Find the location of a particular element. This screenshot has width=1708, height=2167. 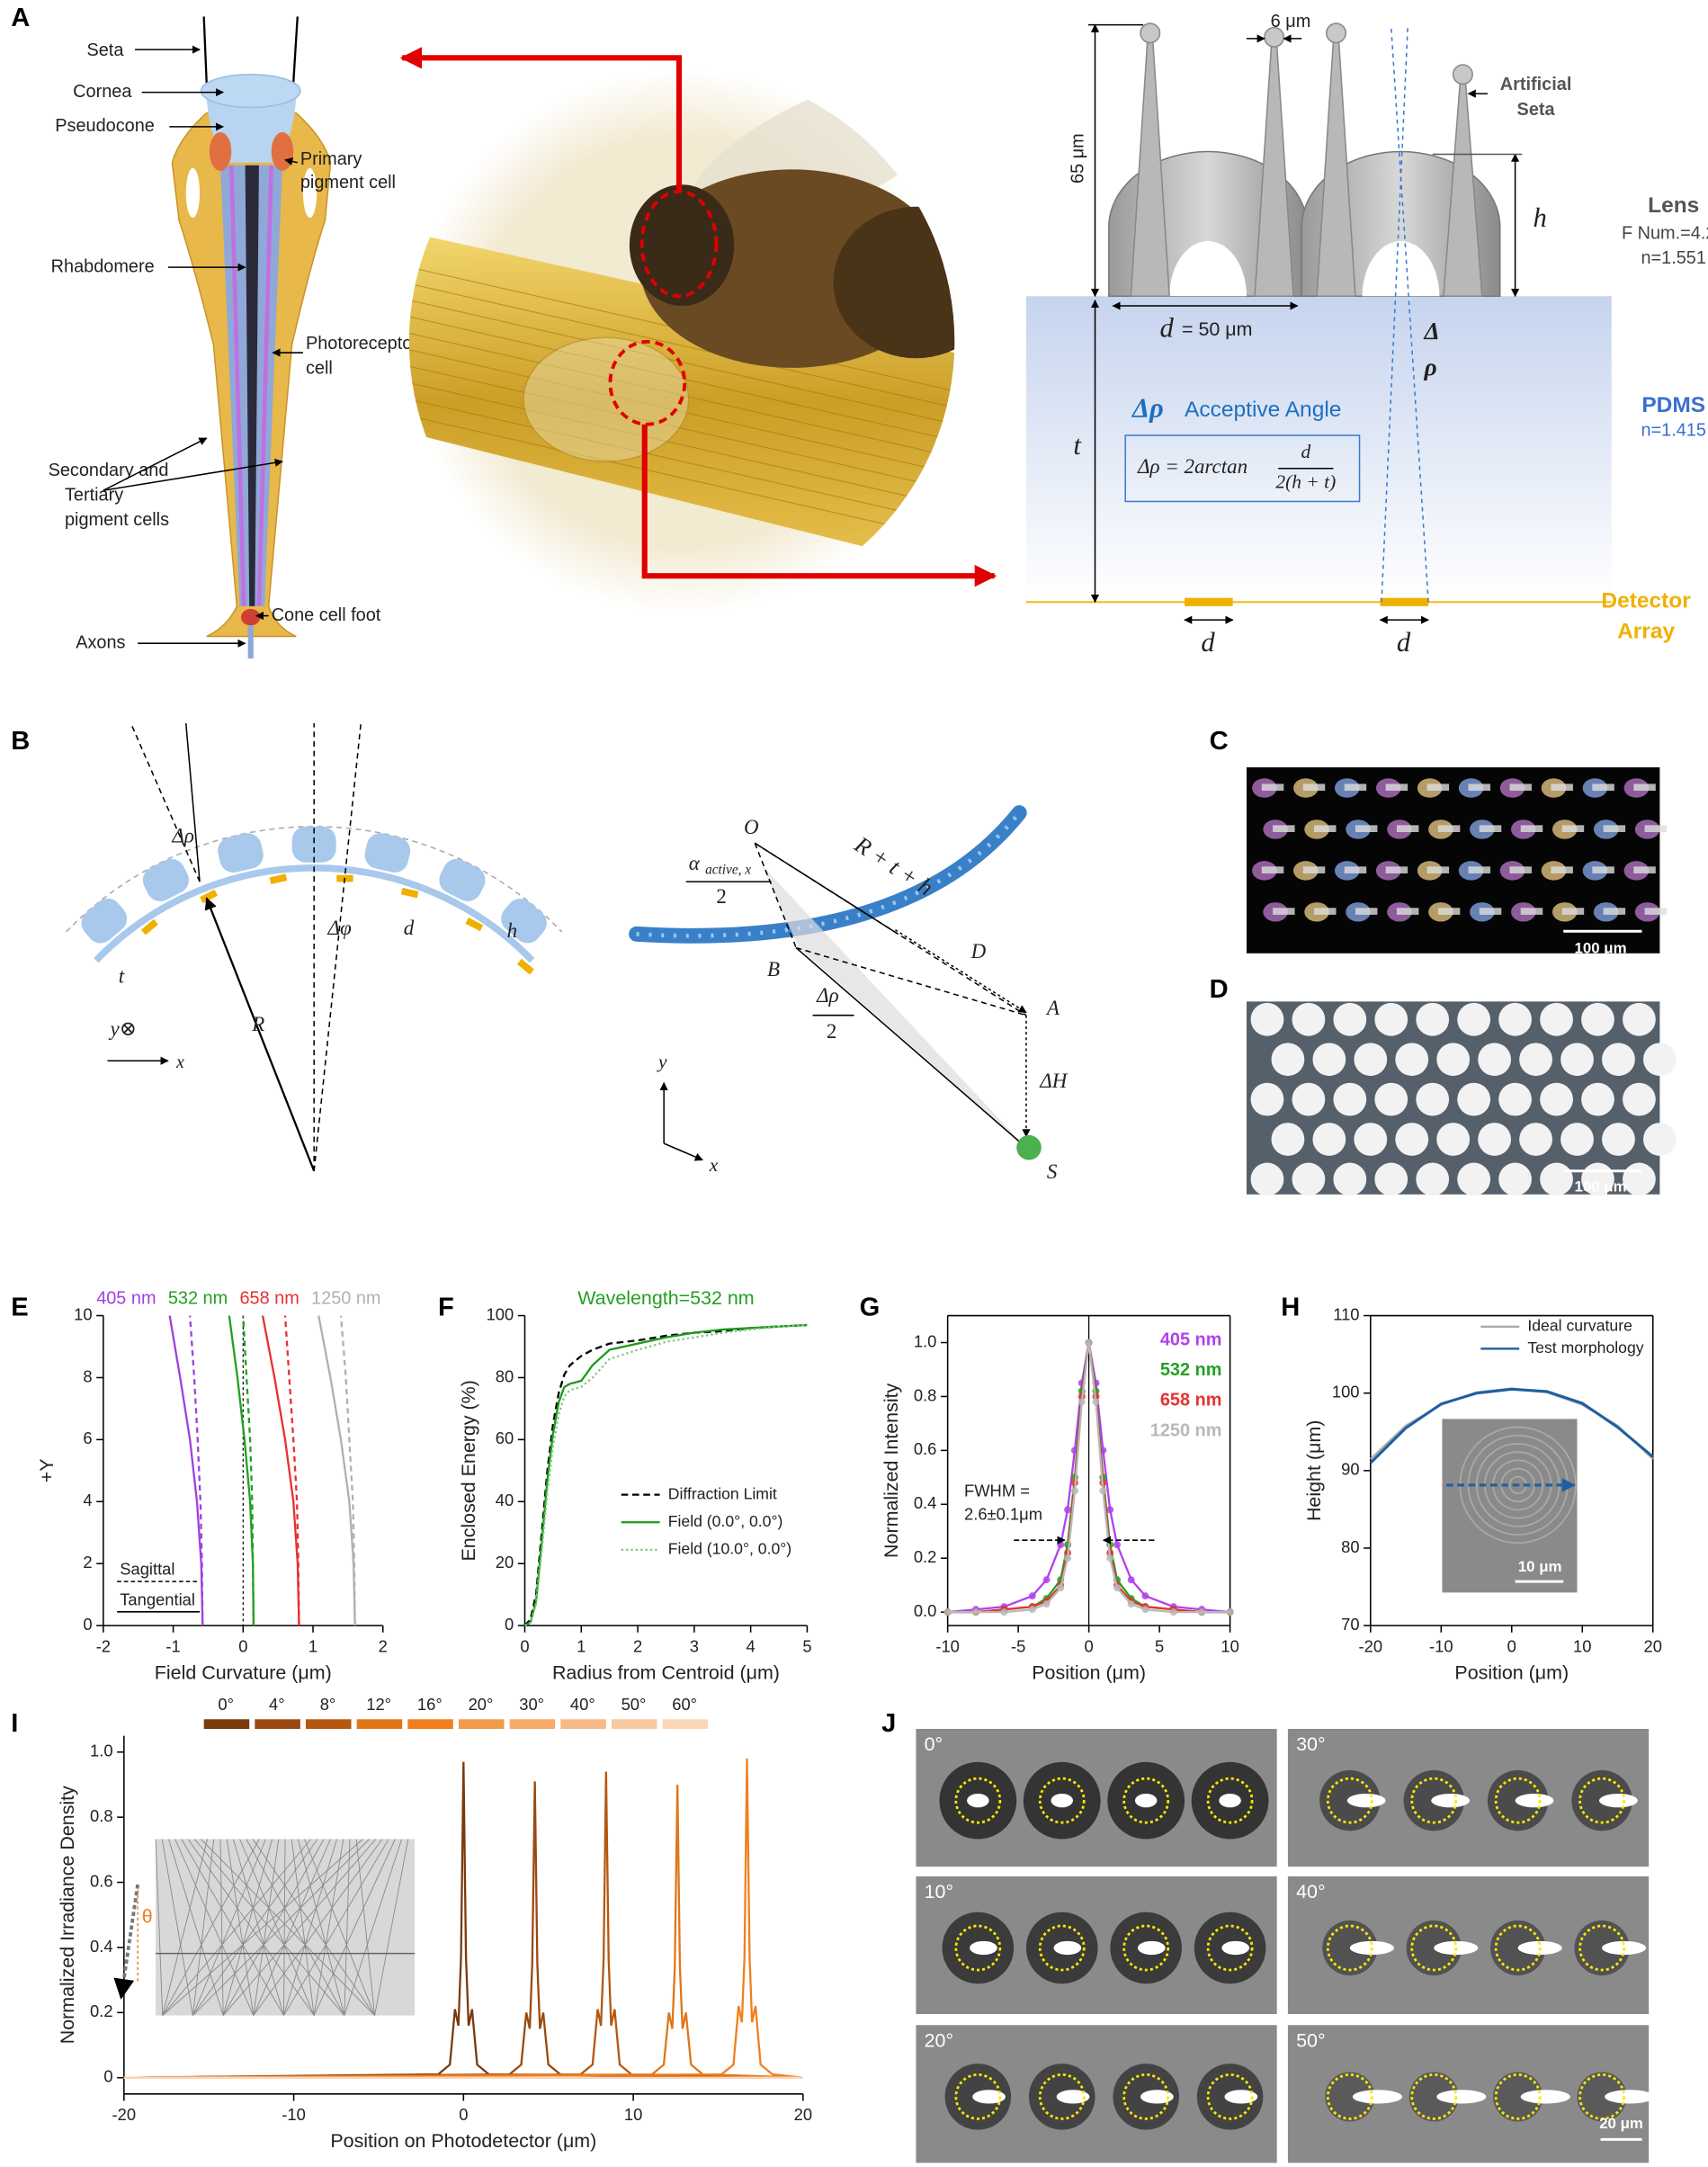

pixel is located at coordinates (475, 924).